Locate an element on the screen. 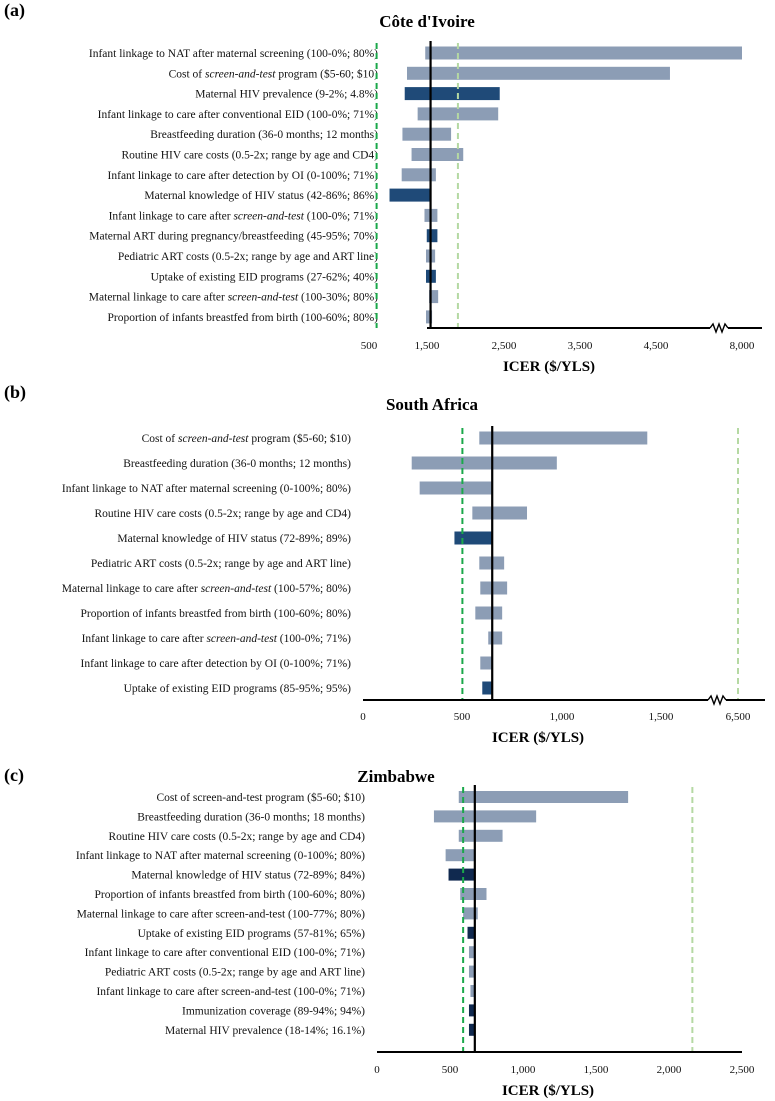 This screenshot has width=775, height=1101. panel-label: (a) is located at coordinates (14, 10).